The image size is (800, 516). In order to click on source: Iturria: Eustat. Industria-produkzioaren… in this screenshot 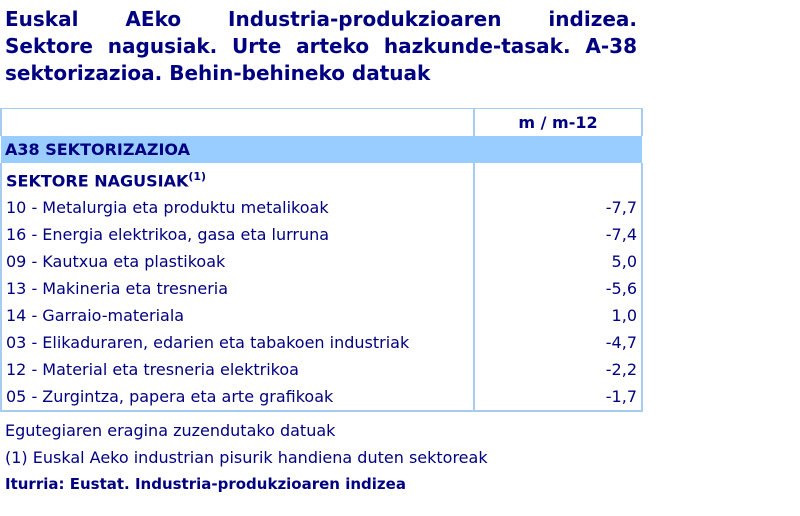, I will do `click(205, 484)`.